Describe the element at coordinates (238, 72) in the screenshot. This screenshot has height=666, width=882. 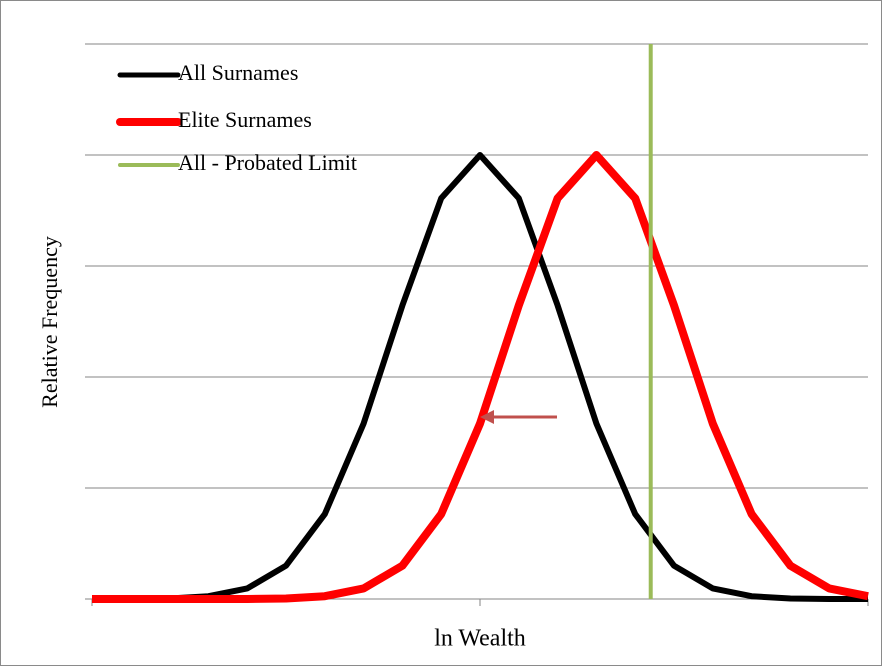
I see `legend-label: All Surnames` at that location.